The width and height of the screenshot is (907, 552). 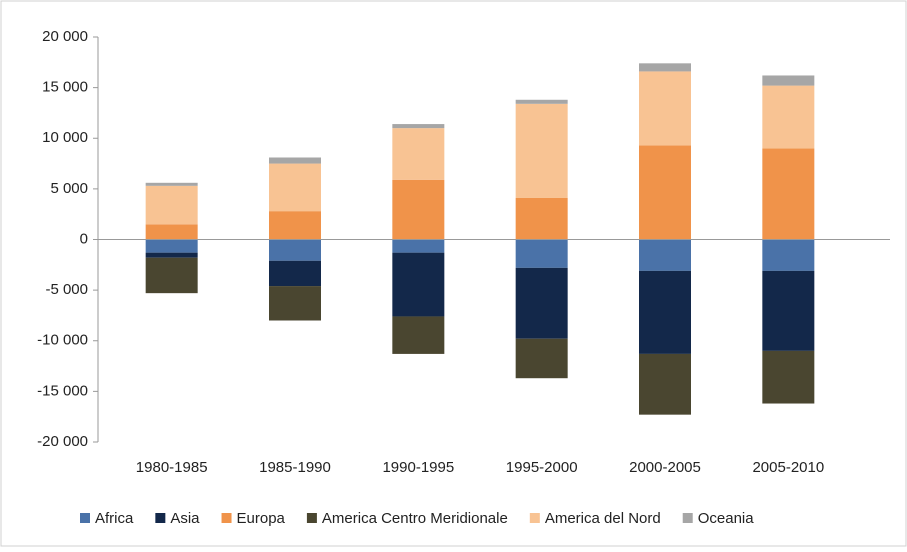 What do you see at coordinates (65, 137) in the screenshot?
I see `y-tick-label: 10 000` at bounding box center [65, 137].